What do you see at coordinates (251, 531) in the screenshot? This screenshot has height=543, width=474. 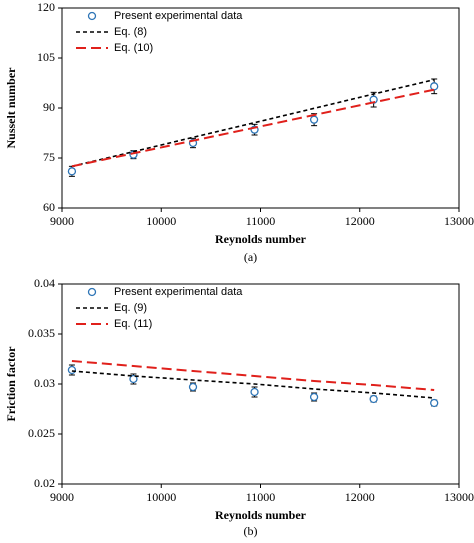 I see `caption: (b)` at bounding box center [251, 531].